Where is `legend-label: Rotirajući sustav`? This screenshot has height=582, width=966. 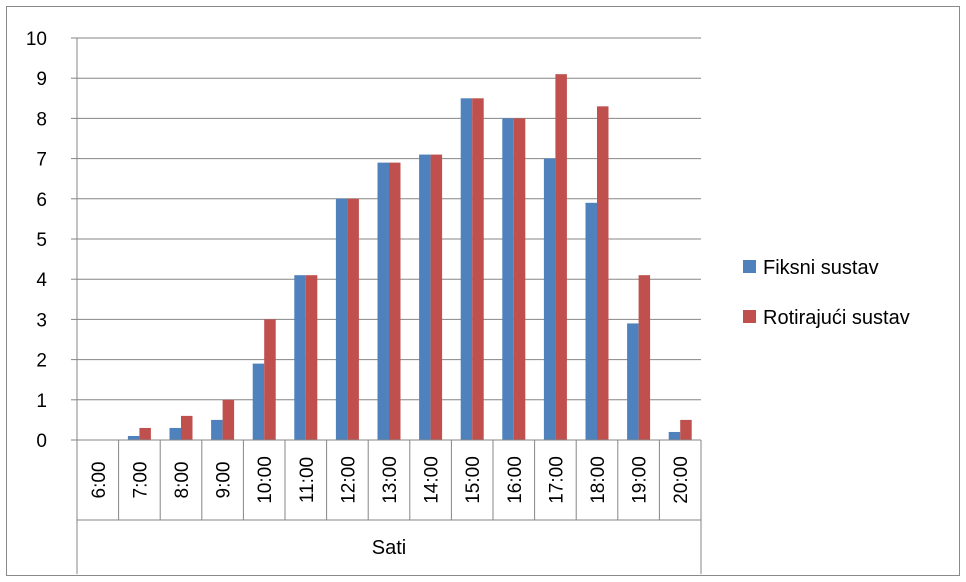 legend-label: Rotirajući sustav is located at coordinates (836, 318).